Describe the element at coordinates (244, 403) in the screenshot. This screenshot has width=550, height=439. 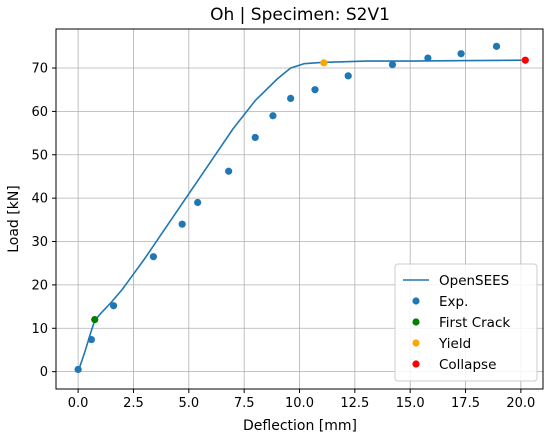
I see `x-tick-label: 7.5` at that location.